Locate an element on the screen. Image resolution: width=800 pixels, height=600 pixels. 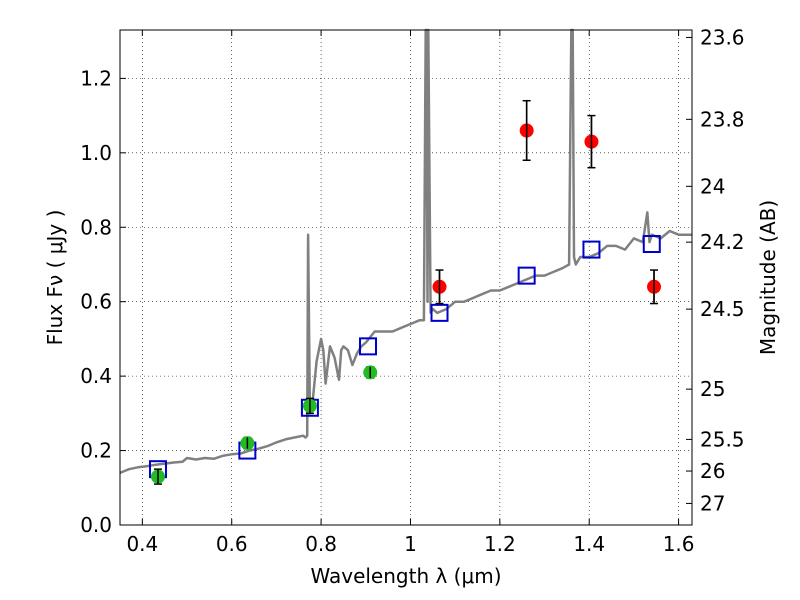
y-tick-label: 0.0 is located at coordinates (96, 525).